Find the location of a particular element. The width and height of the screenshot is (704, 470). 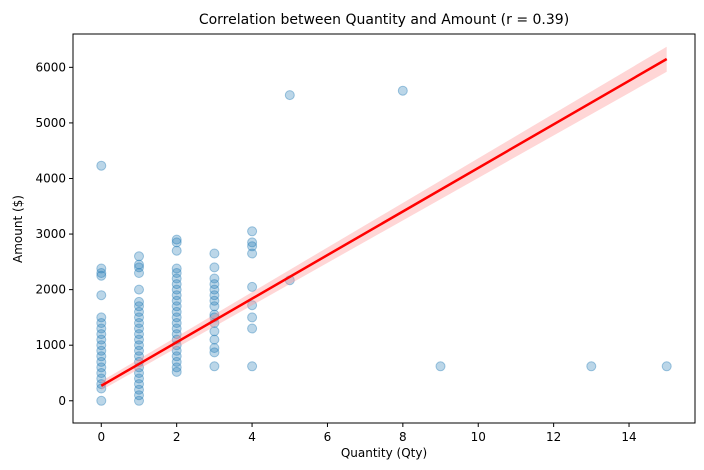

y-tick-label: 4000 is located at coordinates (50, 178).